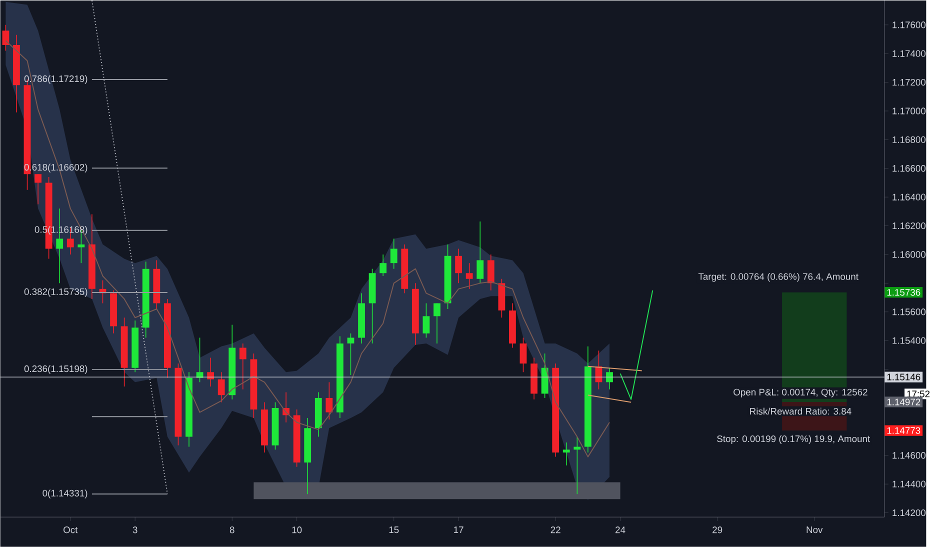 The image size is (932, 547). What do you see at coordinates (56, 369) in the screenshot?
I see `series-label: 0.236(1.15198)` at bounding box center [56, 369].